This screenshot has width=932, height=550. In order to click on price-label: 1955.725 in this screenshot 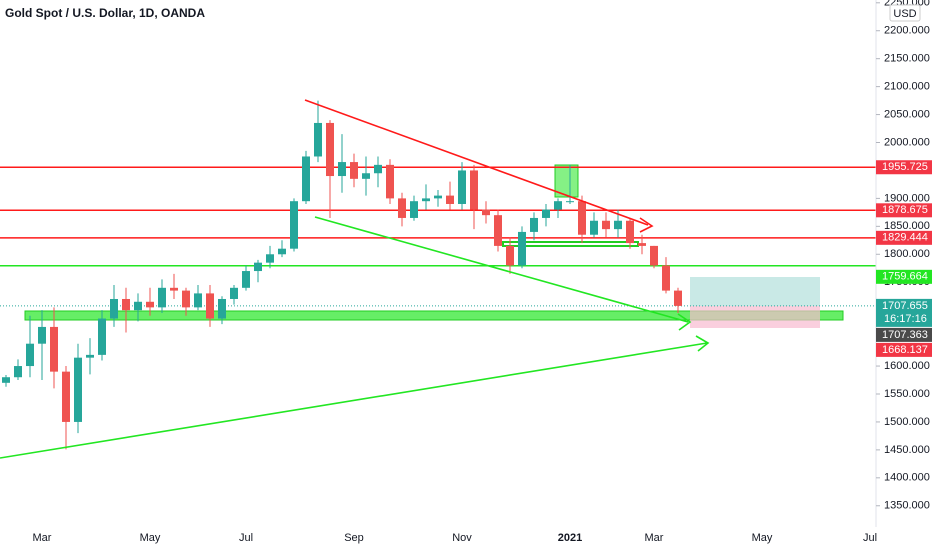, I will do `click(905, 167)`.